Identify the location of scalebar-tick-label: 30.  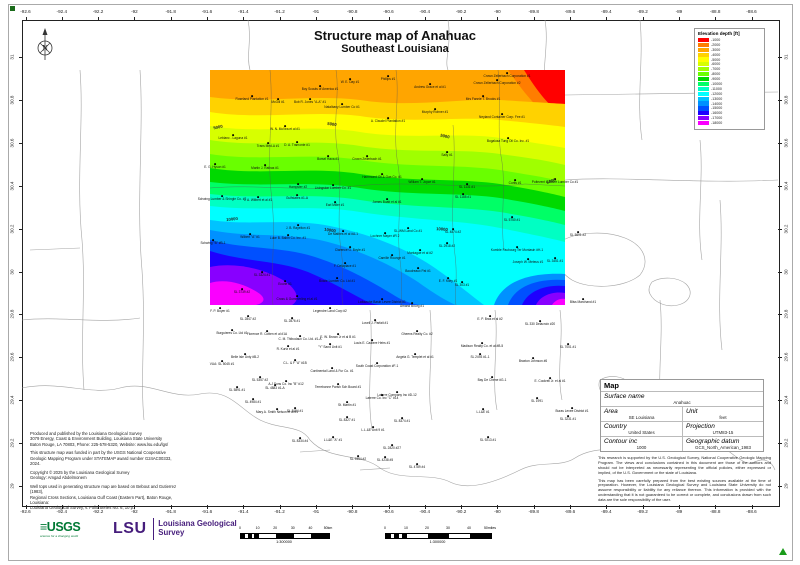
(292, 528).